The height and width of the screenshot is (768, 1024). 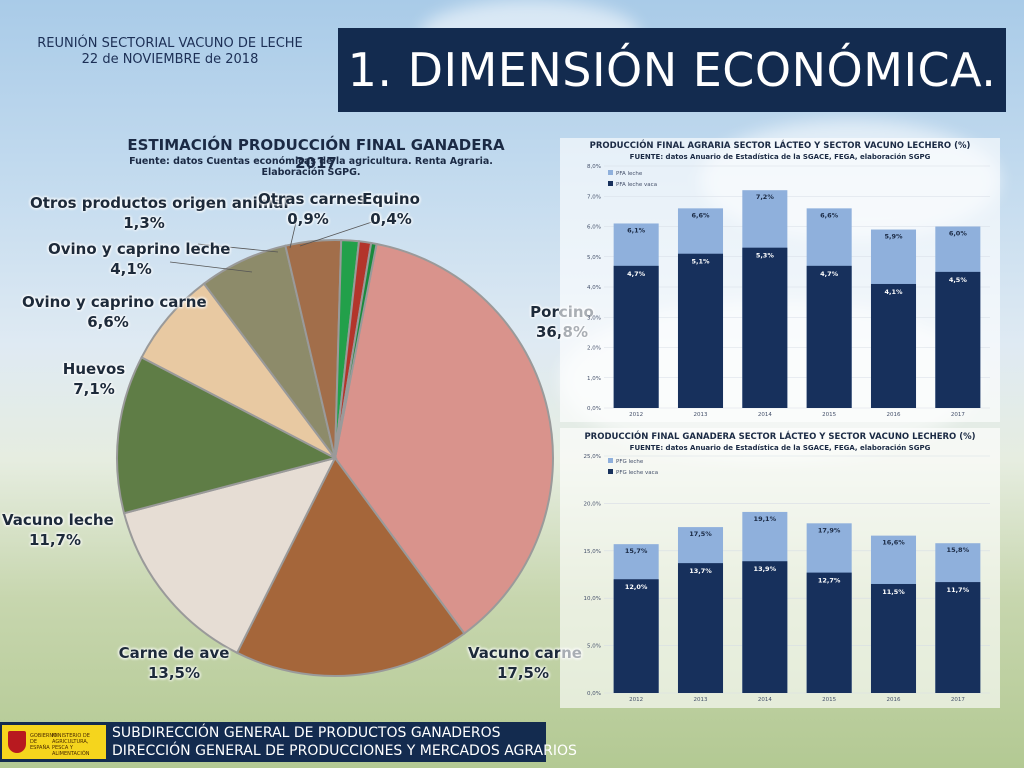 What do you see at coordinates (829, 632) in the screenshot?
I see `bar-pfg-leche-vaca-2015` at bounding box center [829, 632].